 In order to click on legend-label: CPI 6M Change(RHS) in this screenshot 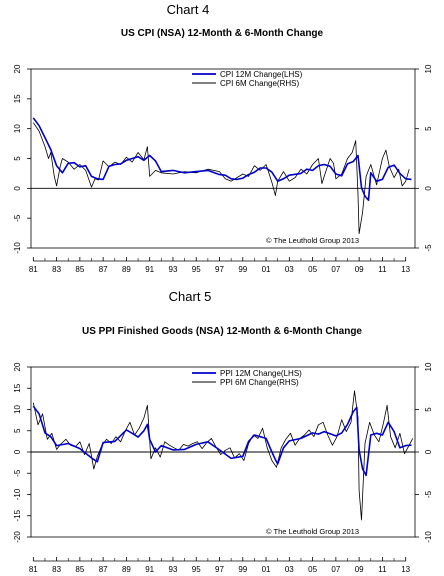, I will do `click(259, 83)`.